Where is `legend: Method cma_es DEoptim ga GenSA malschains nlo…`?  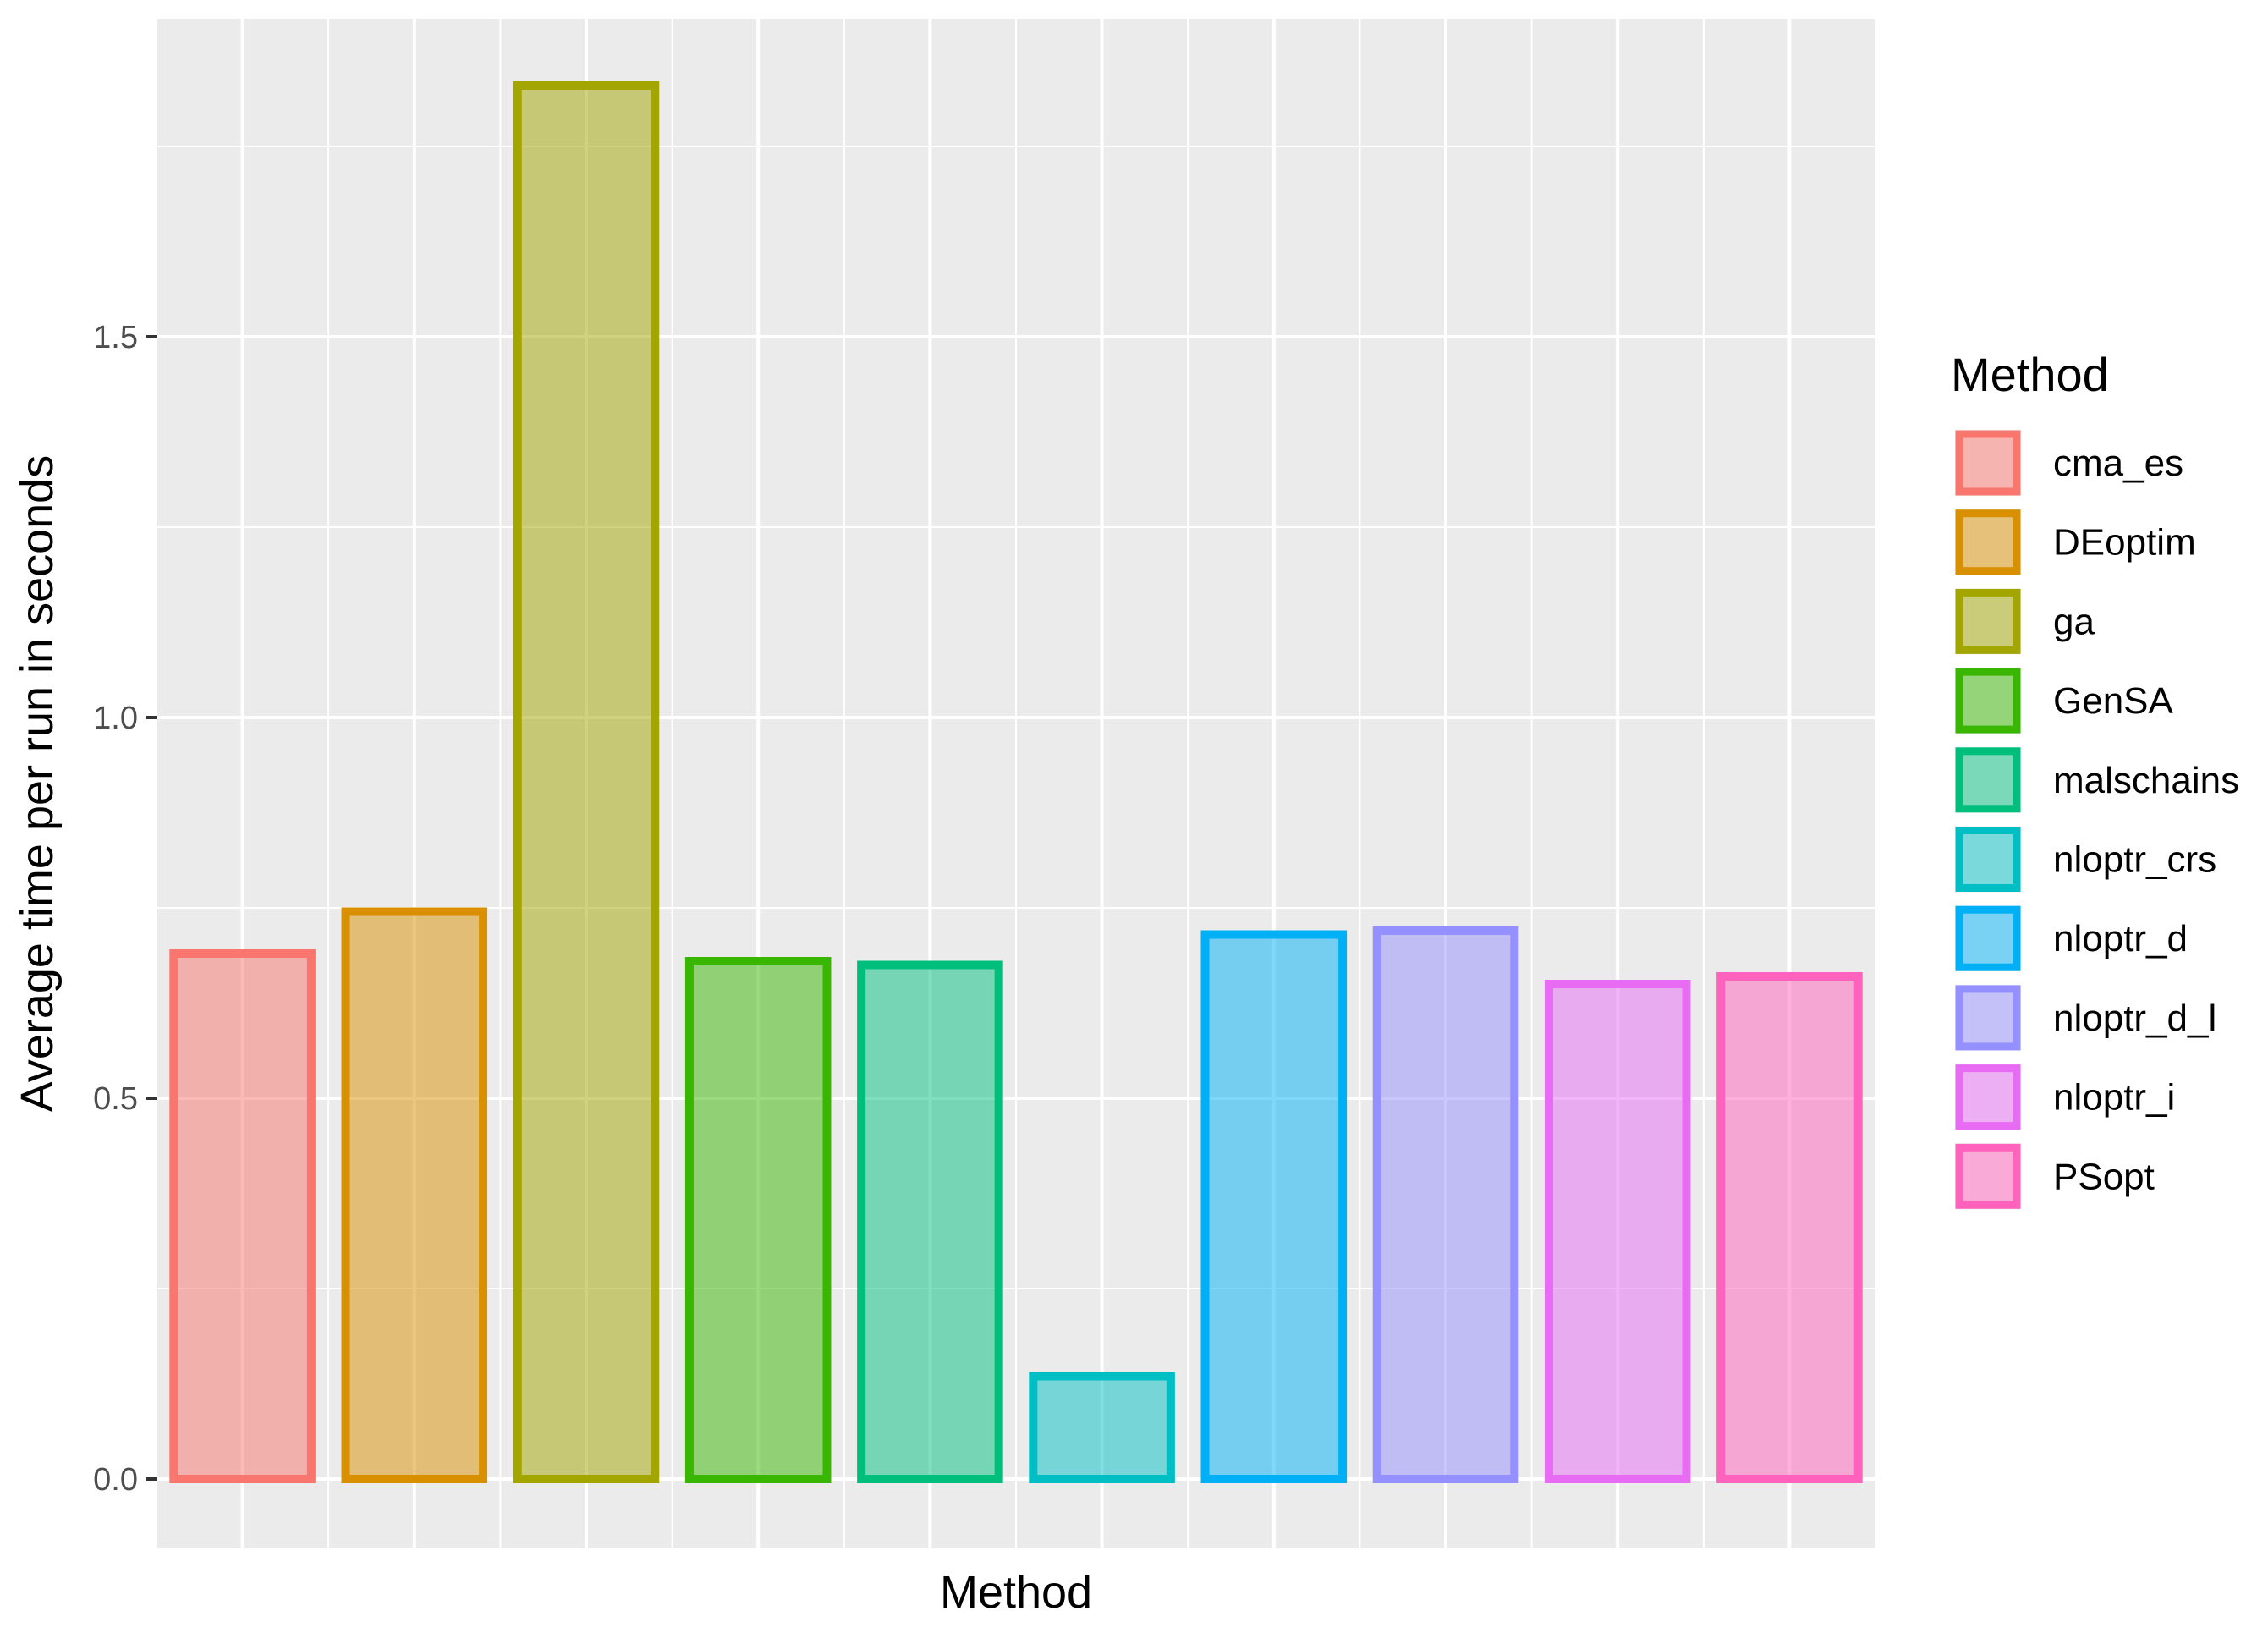 legend: Method cma_es DEoptim ga GenSA malschains nlo… is located at coordinates (2095, 779).